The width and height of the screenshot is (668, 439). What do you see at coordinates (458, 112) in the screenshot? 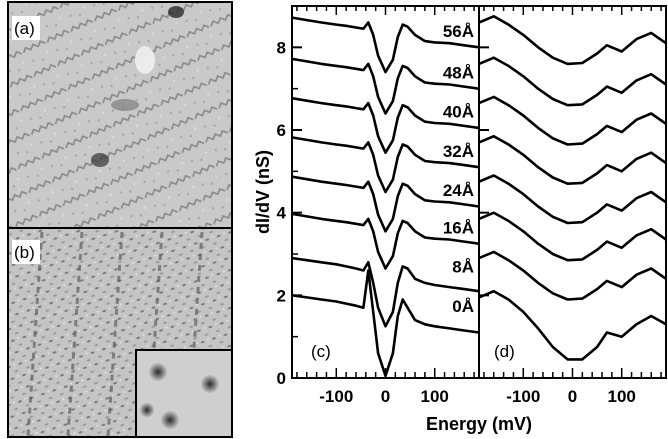
I see `curve-distance-label: 40Å` at bounding box center [458, 112].